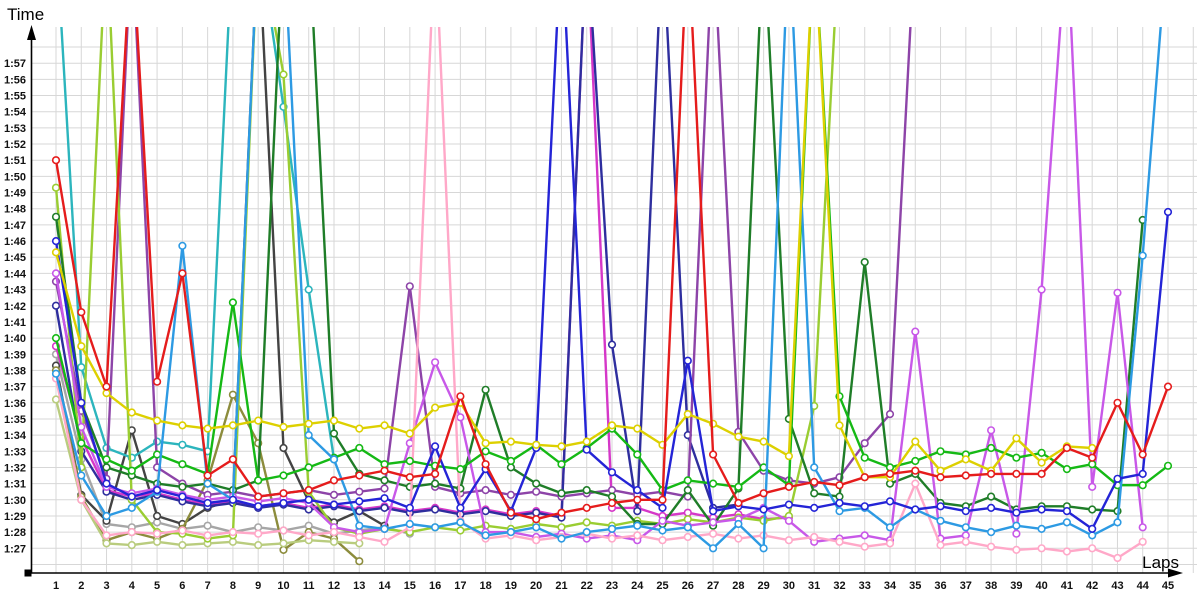 The image size is (1200, 600). I want to click on x-tick-3: 3, so click(106, 586).